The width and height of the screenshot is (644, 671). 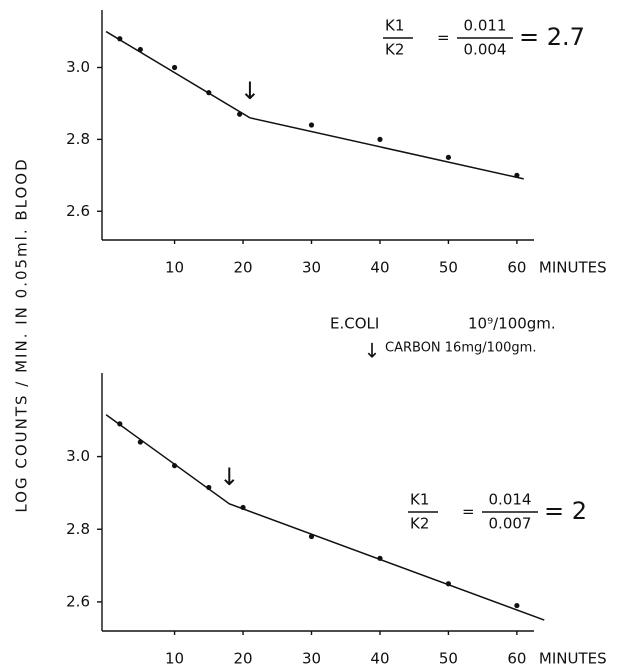 I want to click on ratio-result: = 2.7, so click(x=552, y=37).